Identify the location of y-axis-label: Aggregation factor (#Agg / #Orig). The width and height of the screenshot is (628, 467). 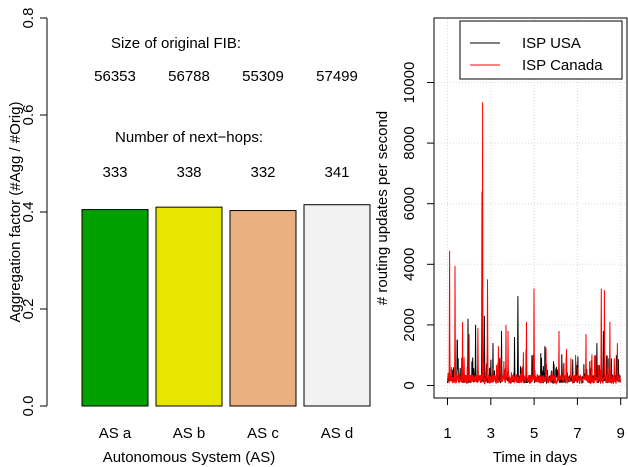
(15, 212).